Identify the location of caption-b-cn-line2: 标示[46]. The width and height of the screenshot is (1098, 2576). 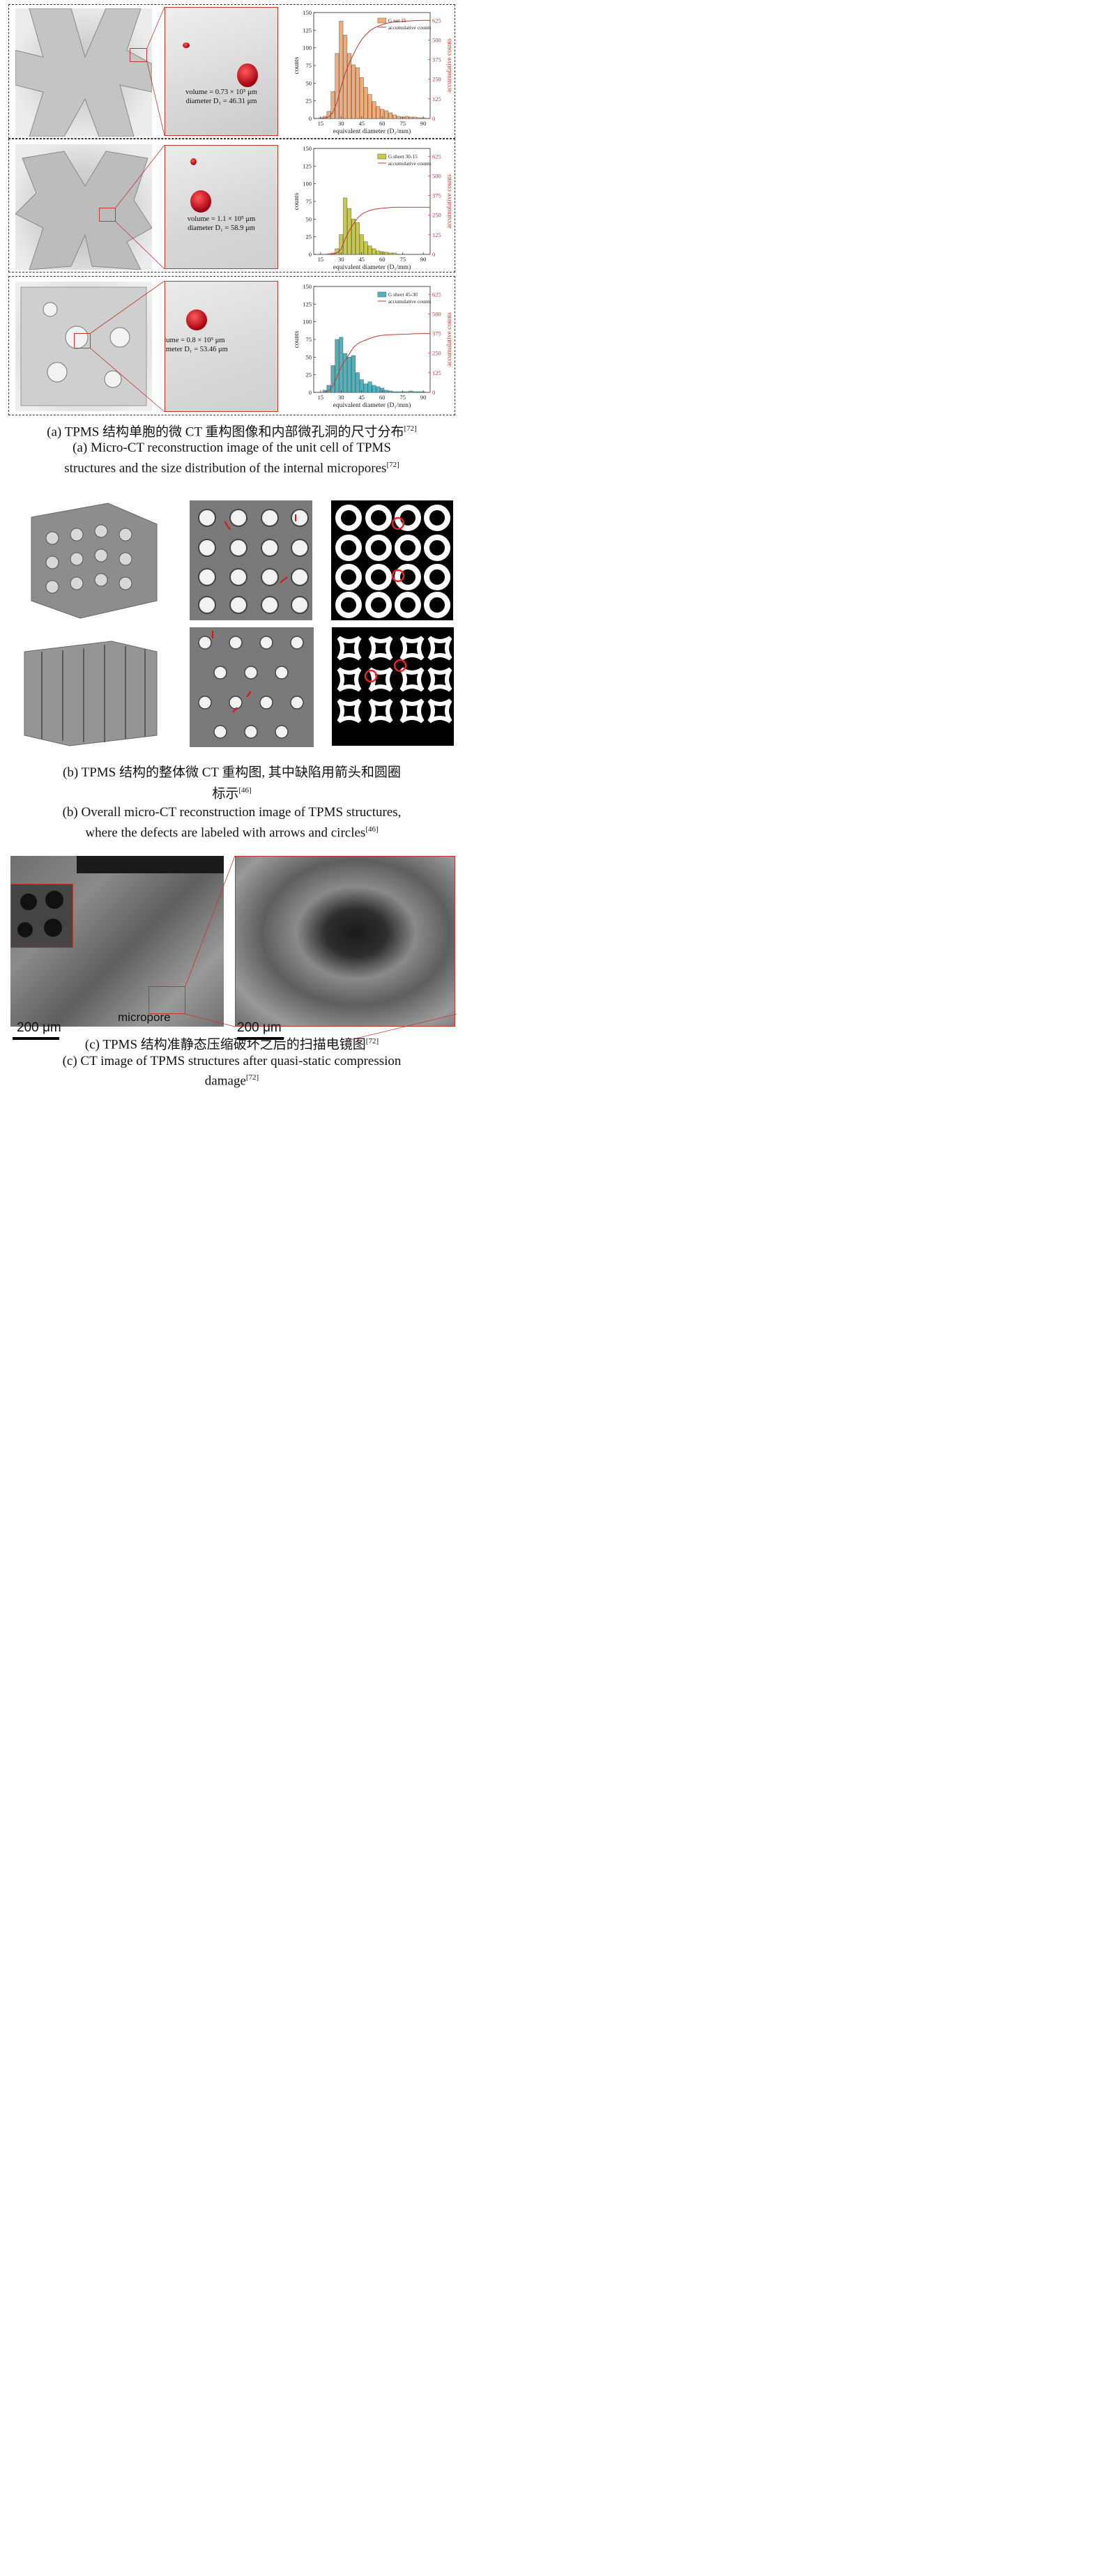
(232, 794).